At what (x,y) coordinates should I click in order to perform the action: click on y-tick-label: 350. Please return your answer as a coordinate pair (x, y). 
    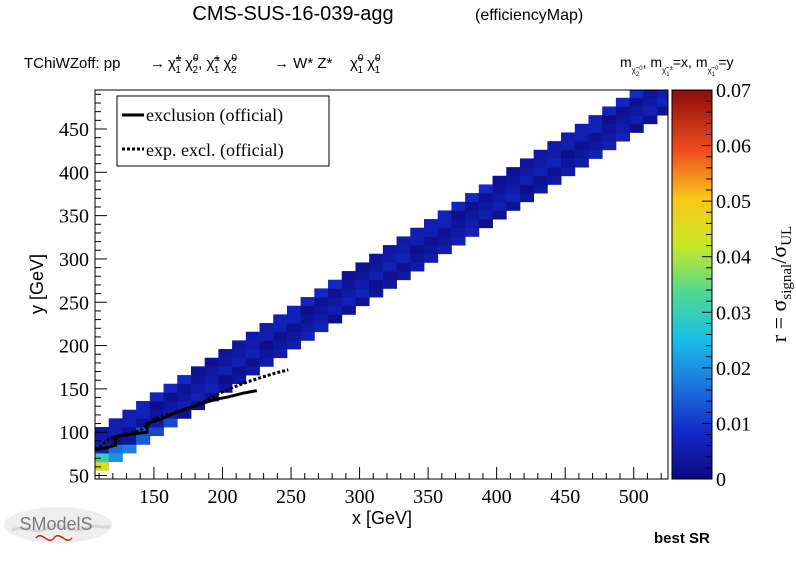
    Looking at the image, I should click on (74, 217).